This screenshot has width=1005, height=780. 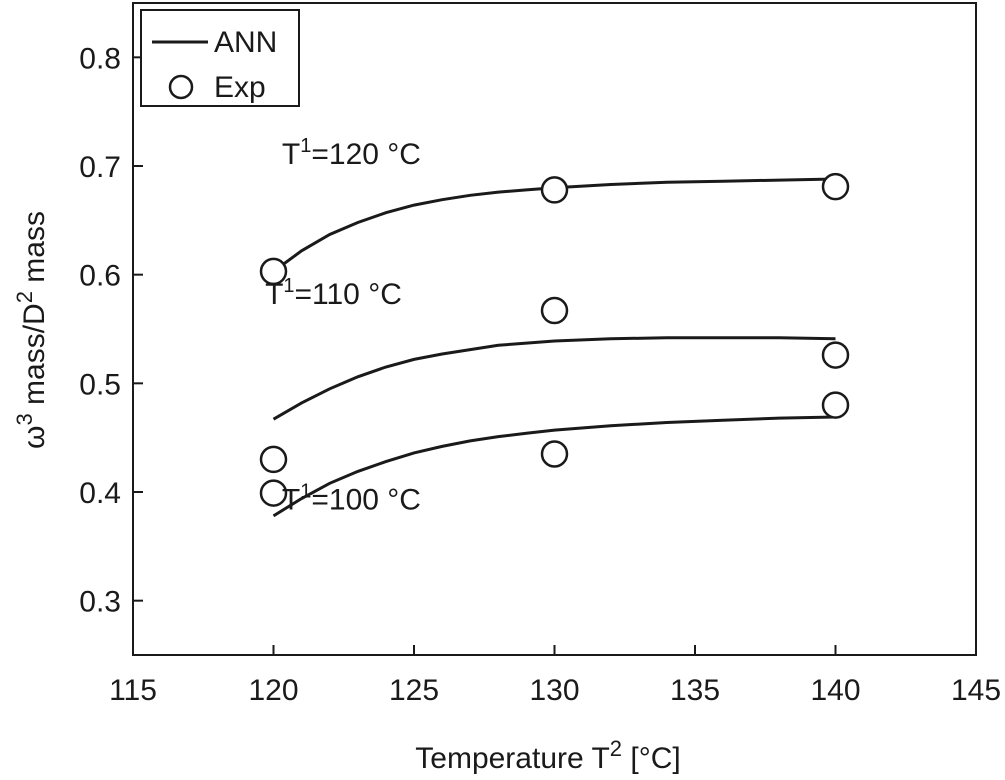 What do you see at coordinates (273, 690) in the screenshot?
I see `x-tick-label: 120` at bounding box center [273, 690].